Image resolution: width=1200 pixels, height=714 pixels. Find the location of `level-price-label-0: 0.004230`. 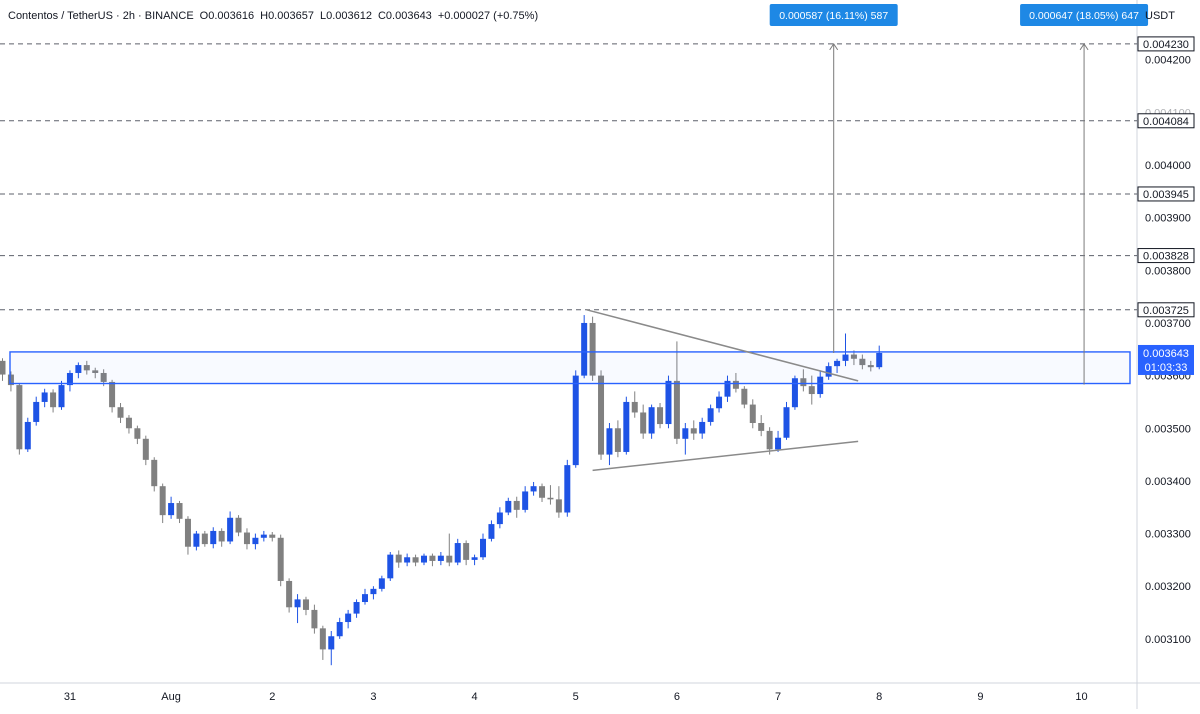

level-price-label-0: 0.004230 is located at coordinates (1166, 45).